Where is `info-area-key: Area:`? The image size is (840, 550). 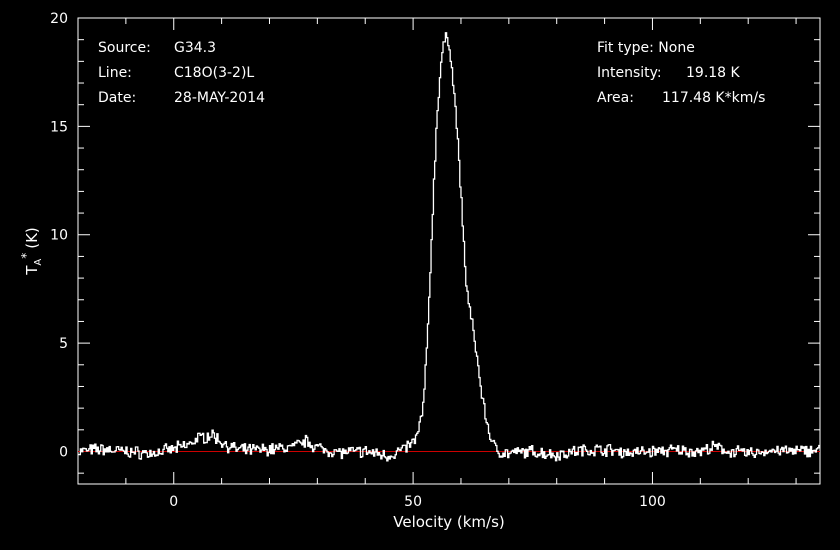
info-area-key: Area: is located at coordinates (615, 98).